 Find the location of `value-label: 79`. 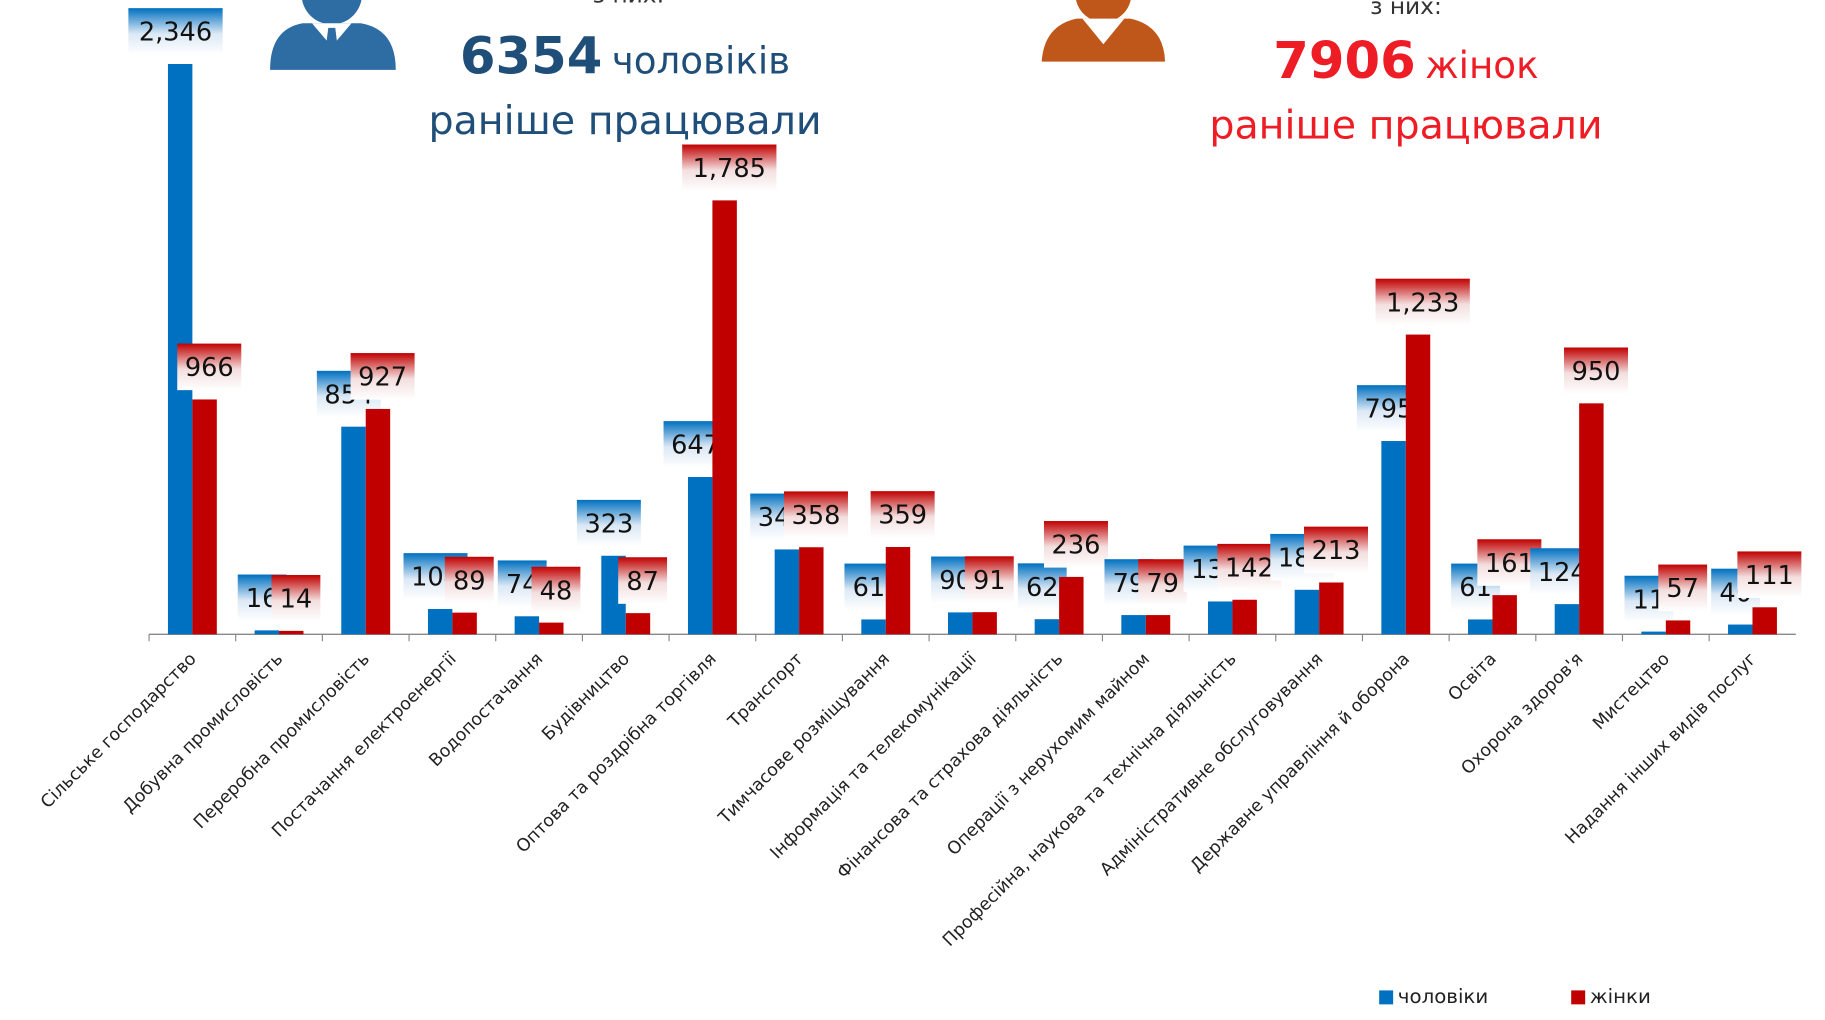

value-label: 79 is located at coordinates (1162, 584).